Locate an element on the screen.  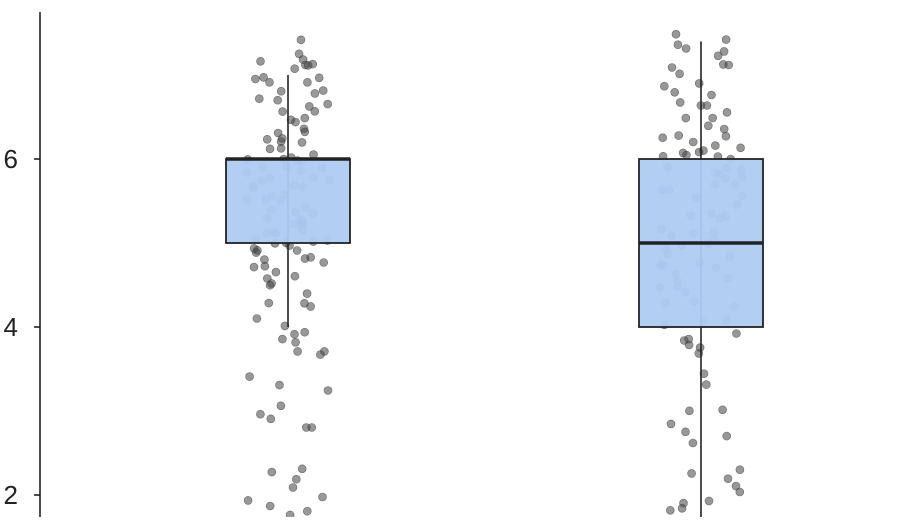
y-tick-label: 4 is located at coordinates (11, 327).